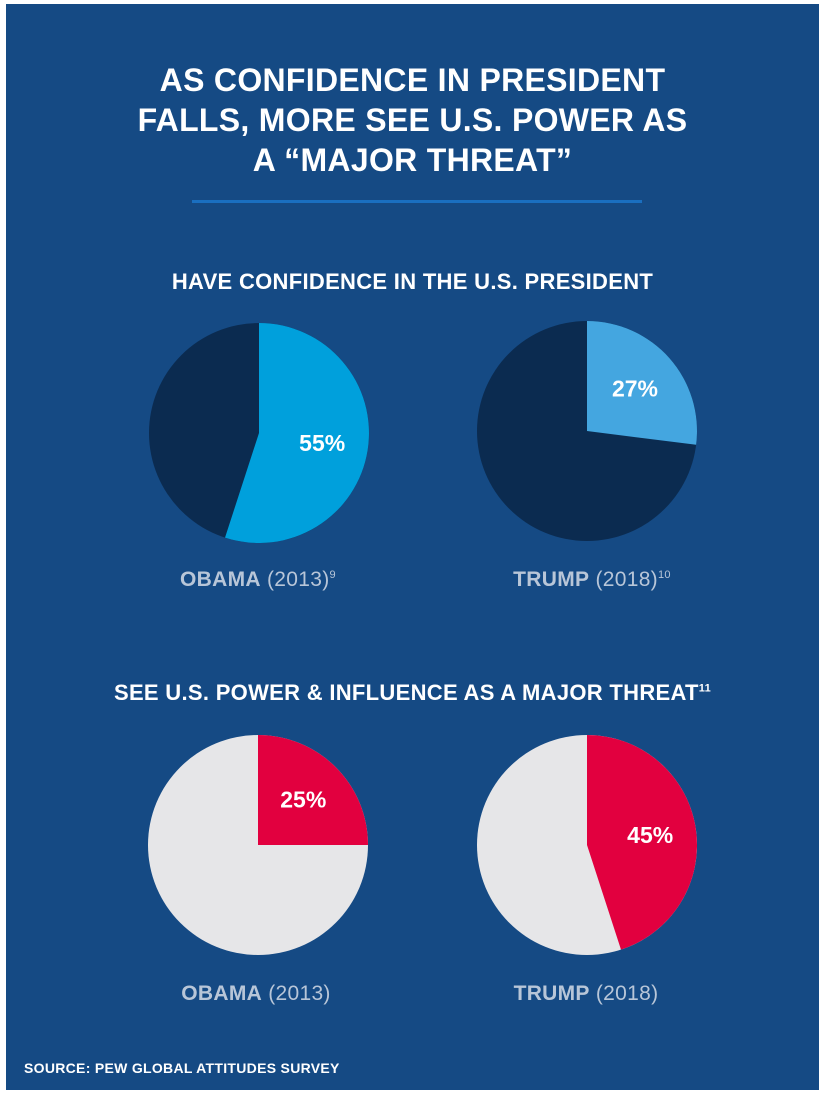  Describe the element at coordinates (627, 993) in the screenshot. I see `trump-threat-year: (2018)` at that location.